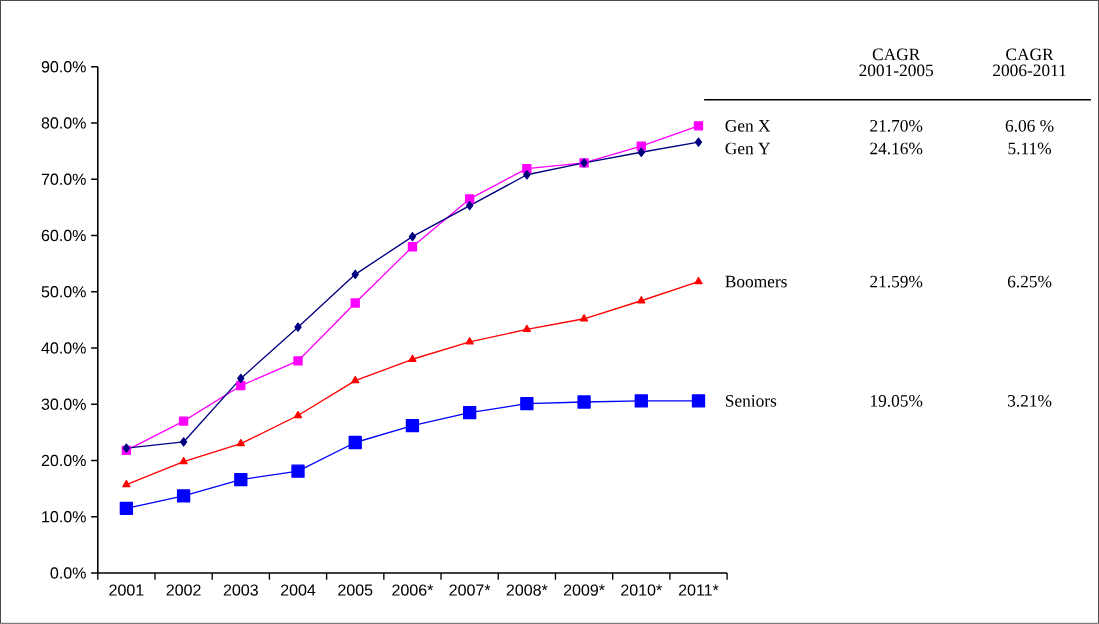  Describe the element at coordinates (527, 590) in the screenshot. I see `x-tick-label: 2008*` at that location.